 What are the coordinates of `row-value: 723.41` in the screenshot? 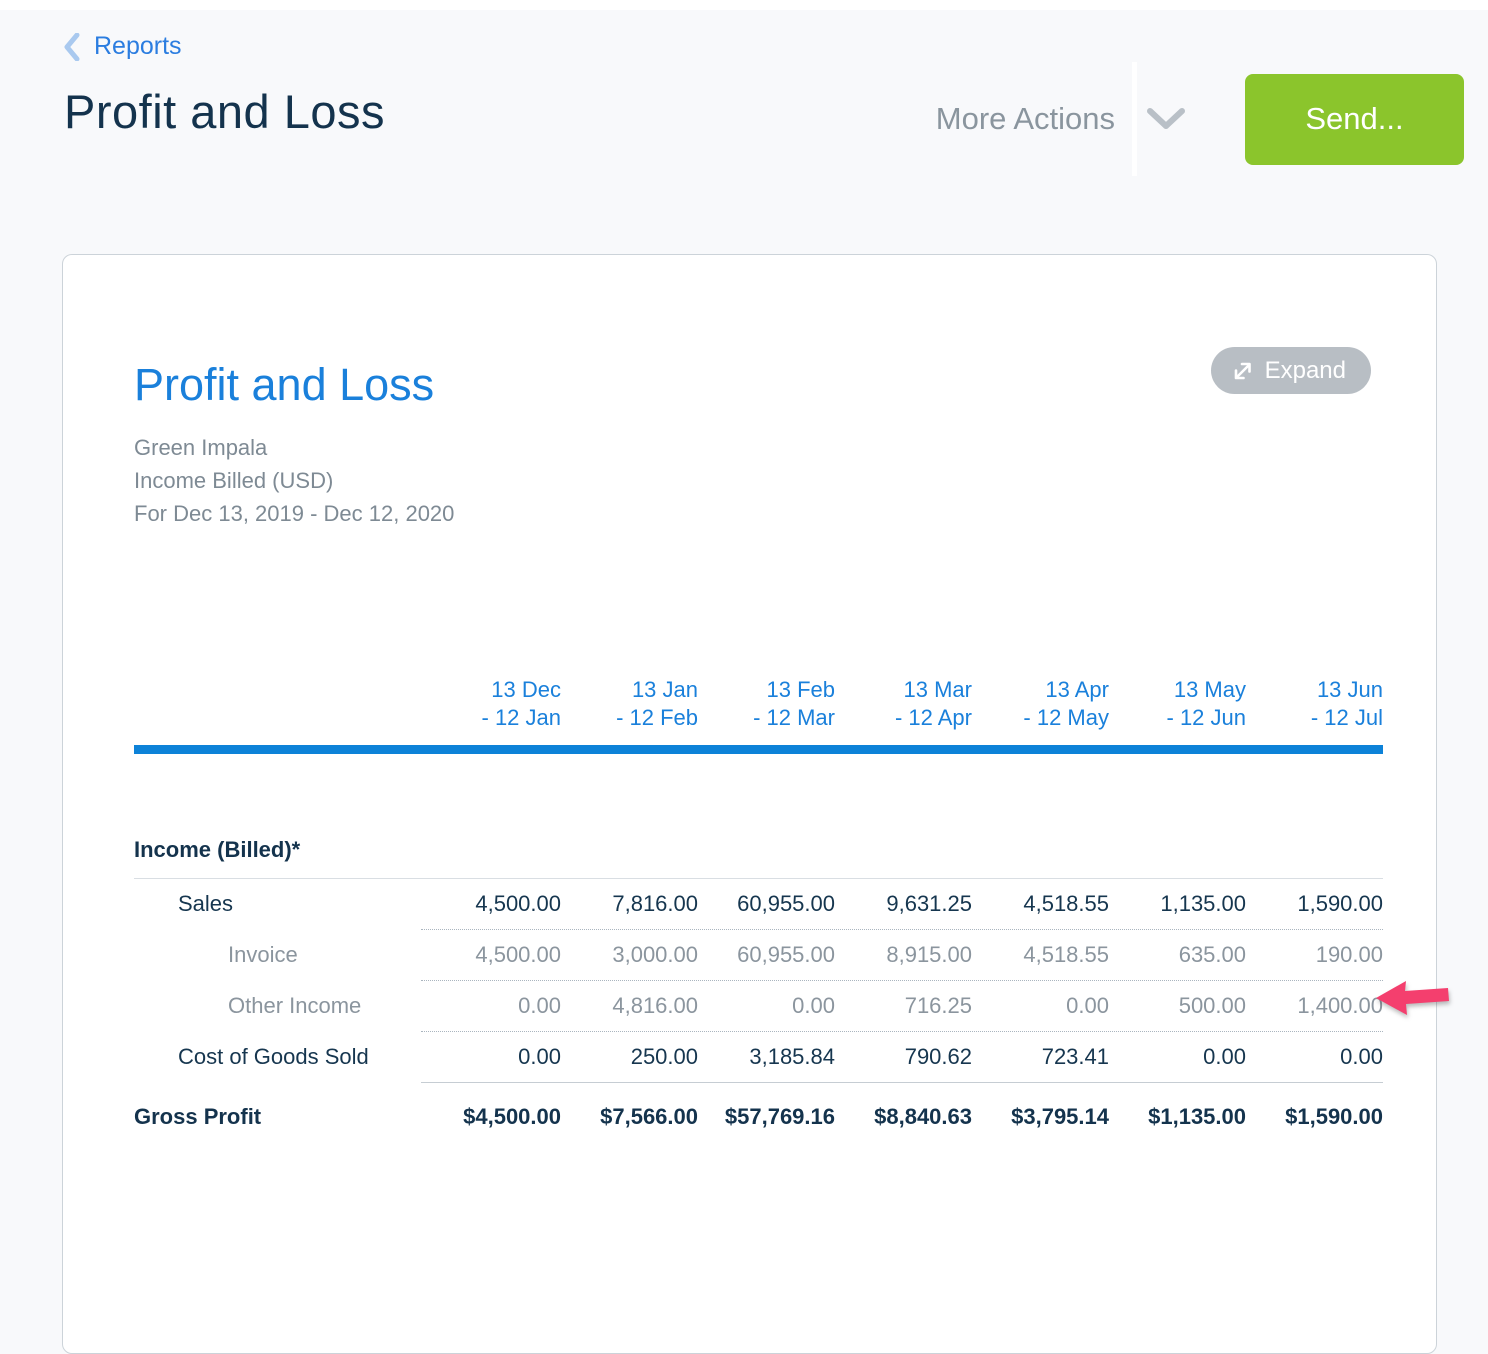 It's located at (1075, 1056).